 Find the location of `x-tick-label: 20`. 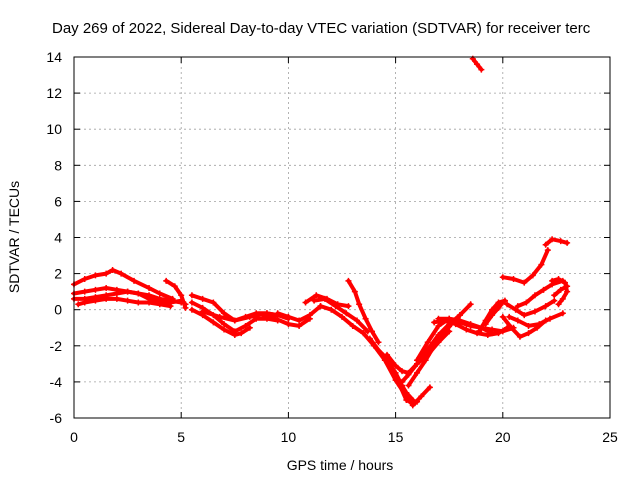

x-tick-label: 20 is located at coordinates (503, 437).